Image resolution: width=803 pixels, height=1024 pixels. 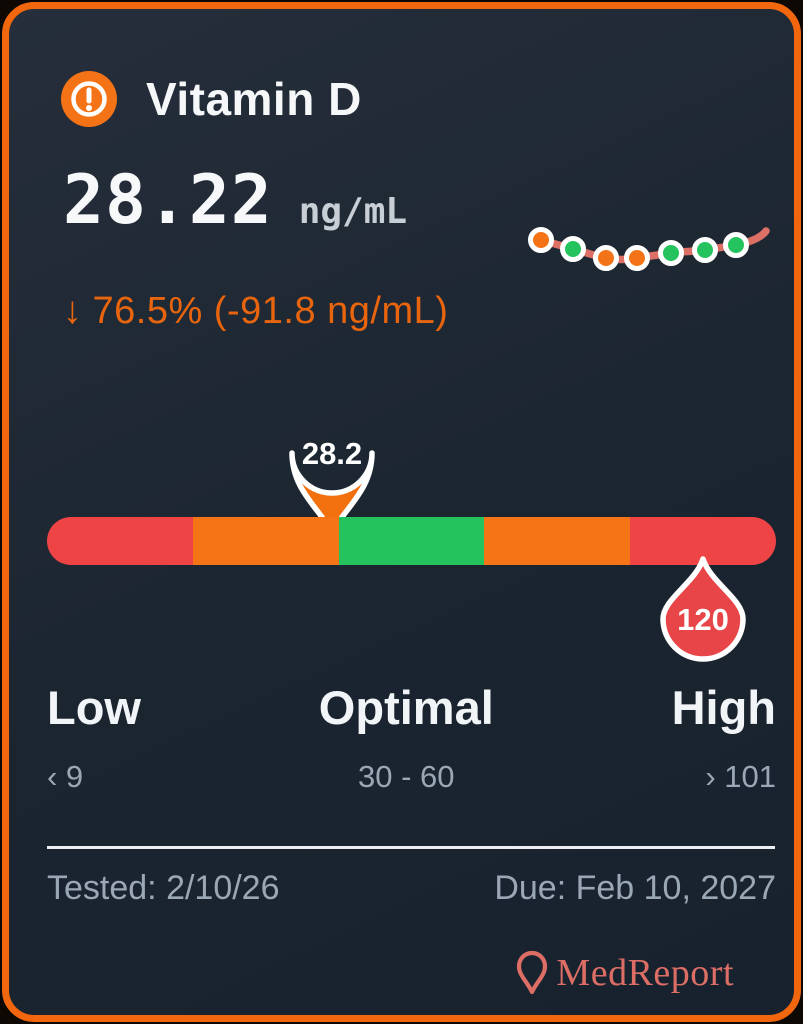 I want to click on change-label: 76.5% (-91.8 ng/mL), so click(x=270, y=311).